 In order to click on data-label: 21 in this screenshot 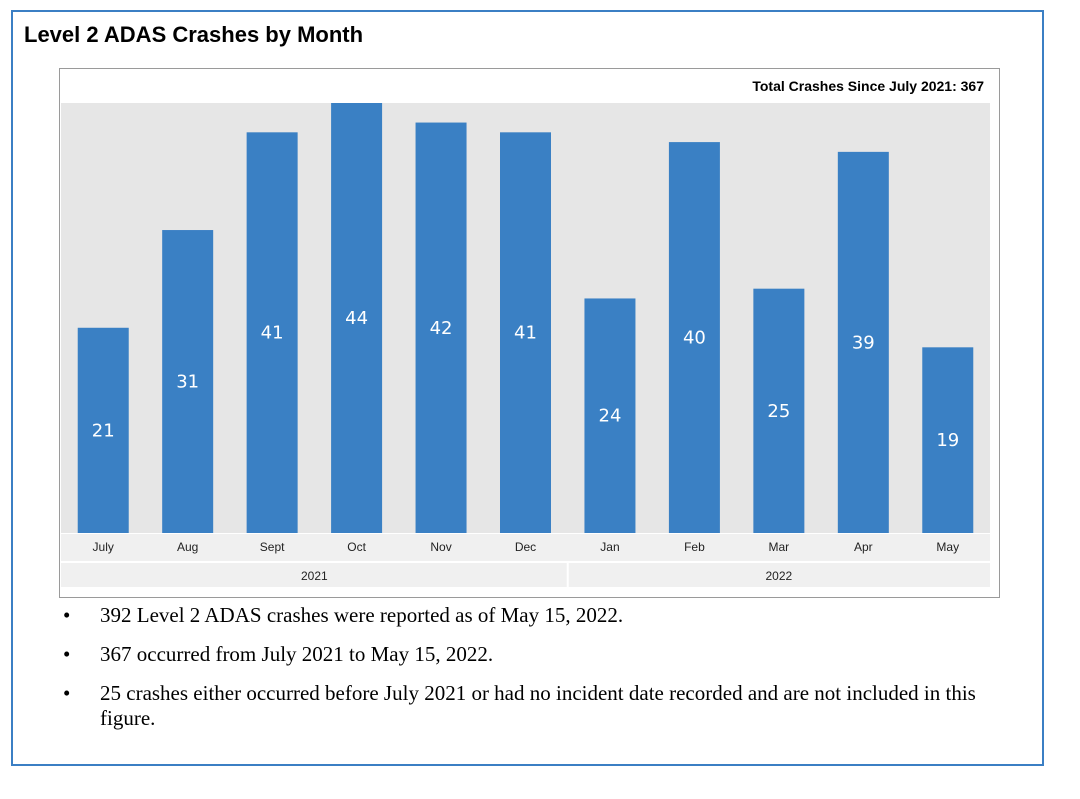, I will do `click(103, 430)`.